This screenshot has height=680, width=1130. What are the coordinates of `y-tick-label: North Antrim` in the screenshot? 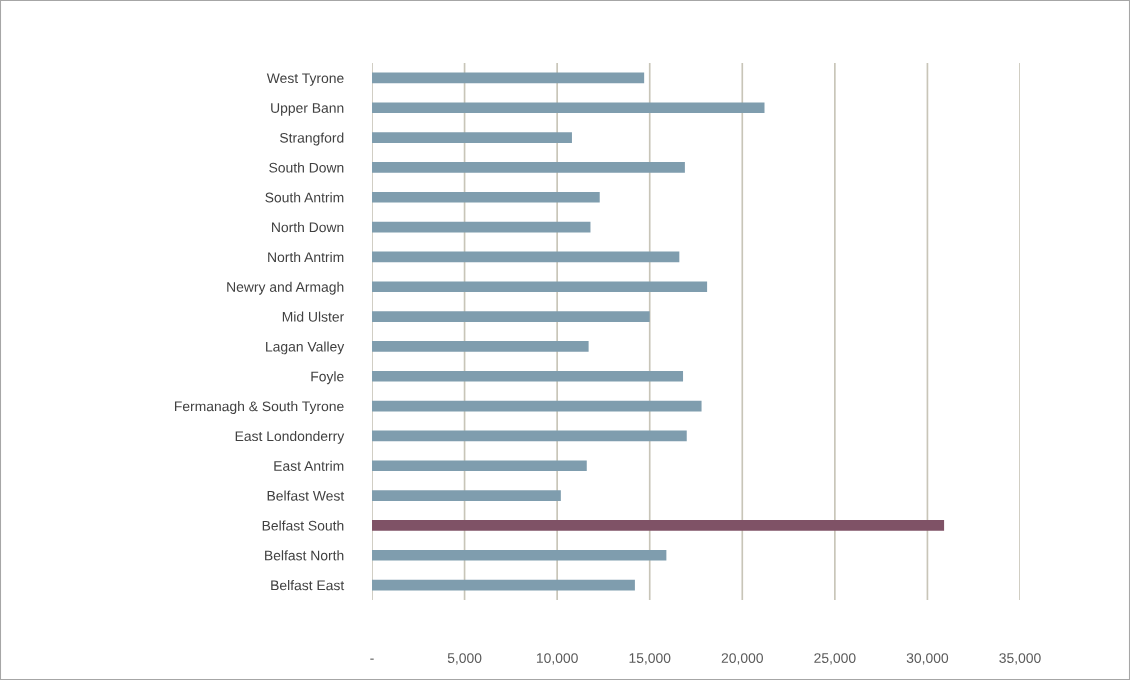 It's located at (306, 257).